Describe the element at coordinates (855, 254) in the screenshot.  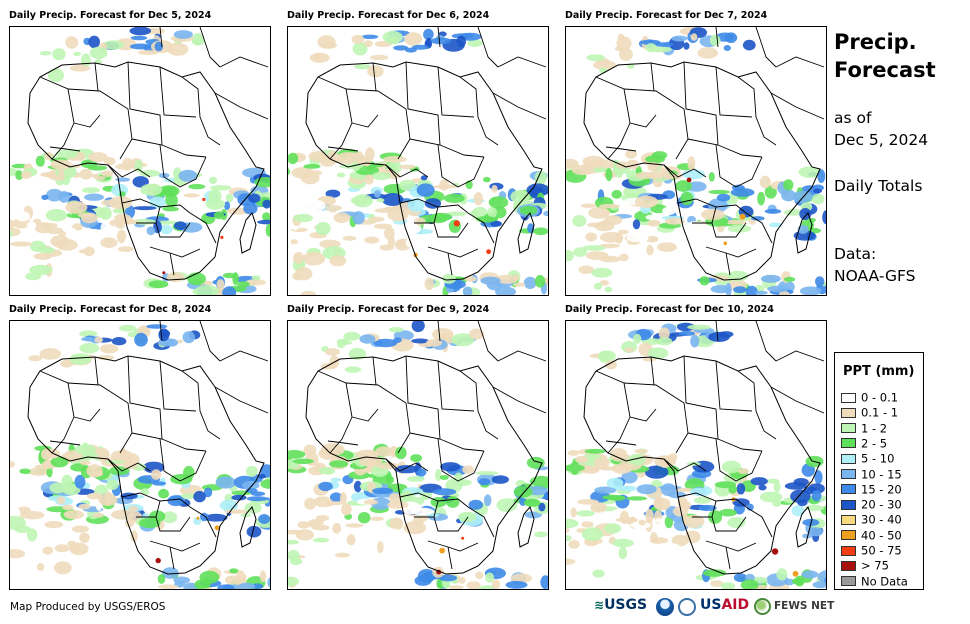
I see `data-label: Data:` at that location.